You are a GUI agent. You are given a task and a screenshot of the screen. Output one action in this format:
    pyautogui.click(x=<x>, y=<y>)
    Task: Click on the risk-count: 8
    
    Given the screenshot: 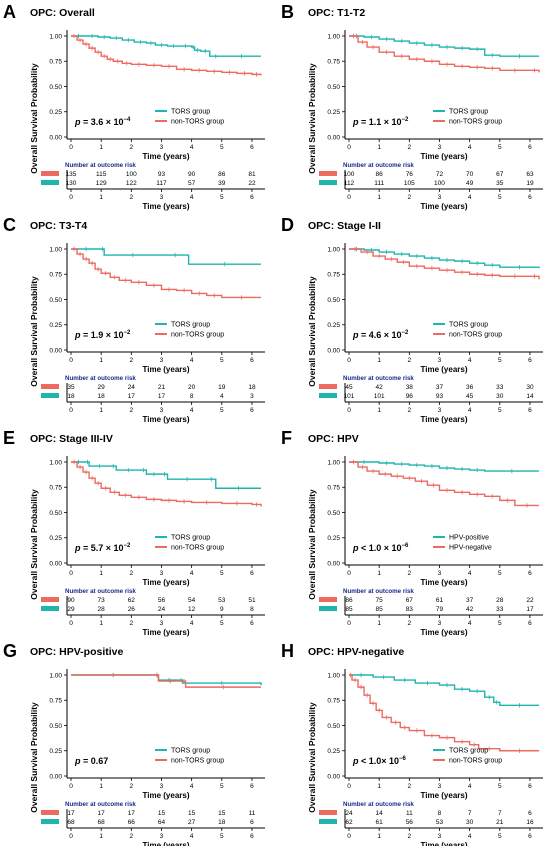 What is the action you would take?
    pyautogui.click(x=192, y=396)
    